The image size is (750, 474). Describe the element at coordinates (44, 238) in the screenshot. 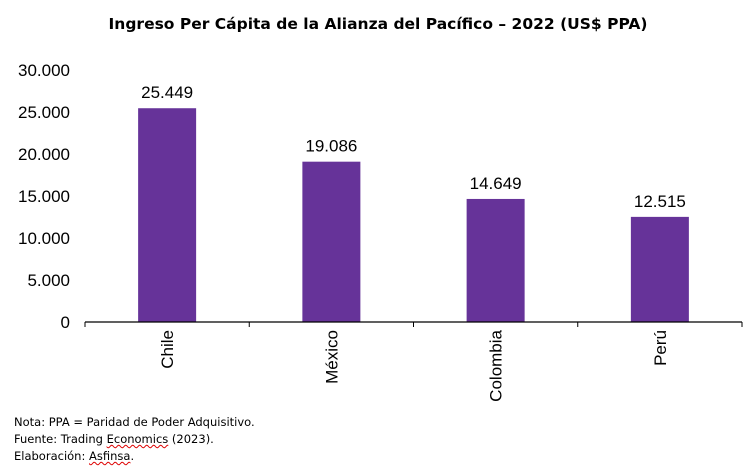

I see `y-tick-label: 10.000` at that location.